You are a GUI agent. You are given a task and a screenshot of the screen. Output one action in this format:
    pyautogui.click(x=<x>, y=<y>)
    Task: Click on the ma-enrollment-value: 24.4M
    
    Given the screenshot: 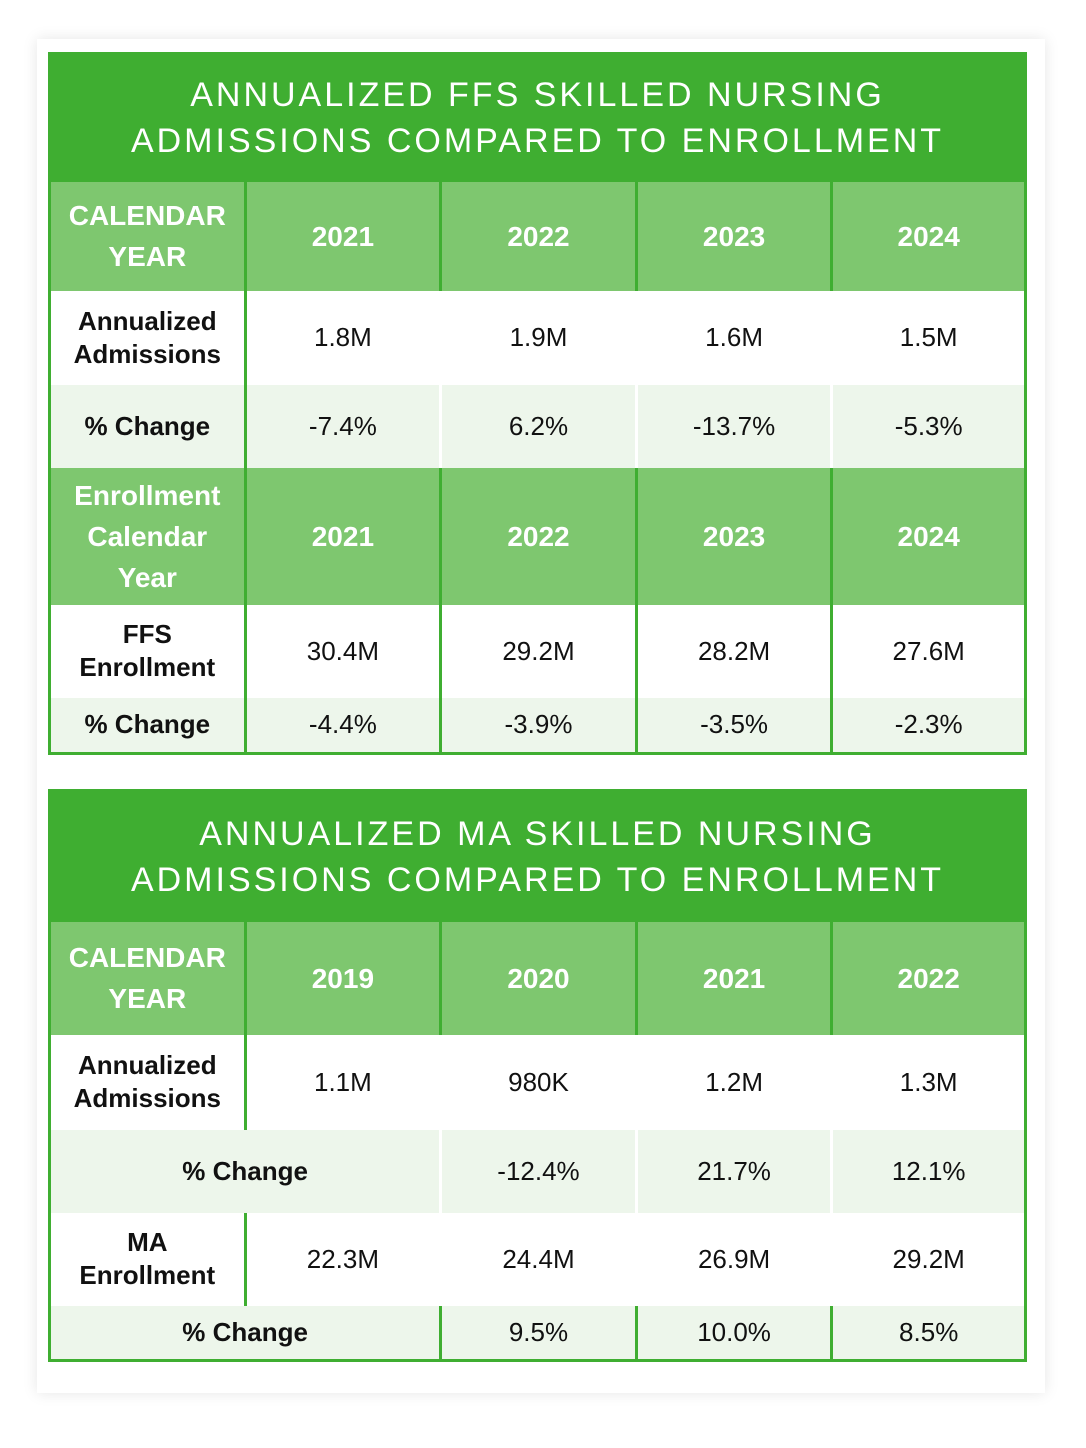 What is the action you would take?
    pyautogui.click(x=538, y=1259)
    